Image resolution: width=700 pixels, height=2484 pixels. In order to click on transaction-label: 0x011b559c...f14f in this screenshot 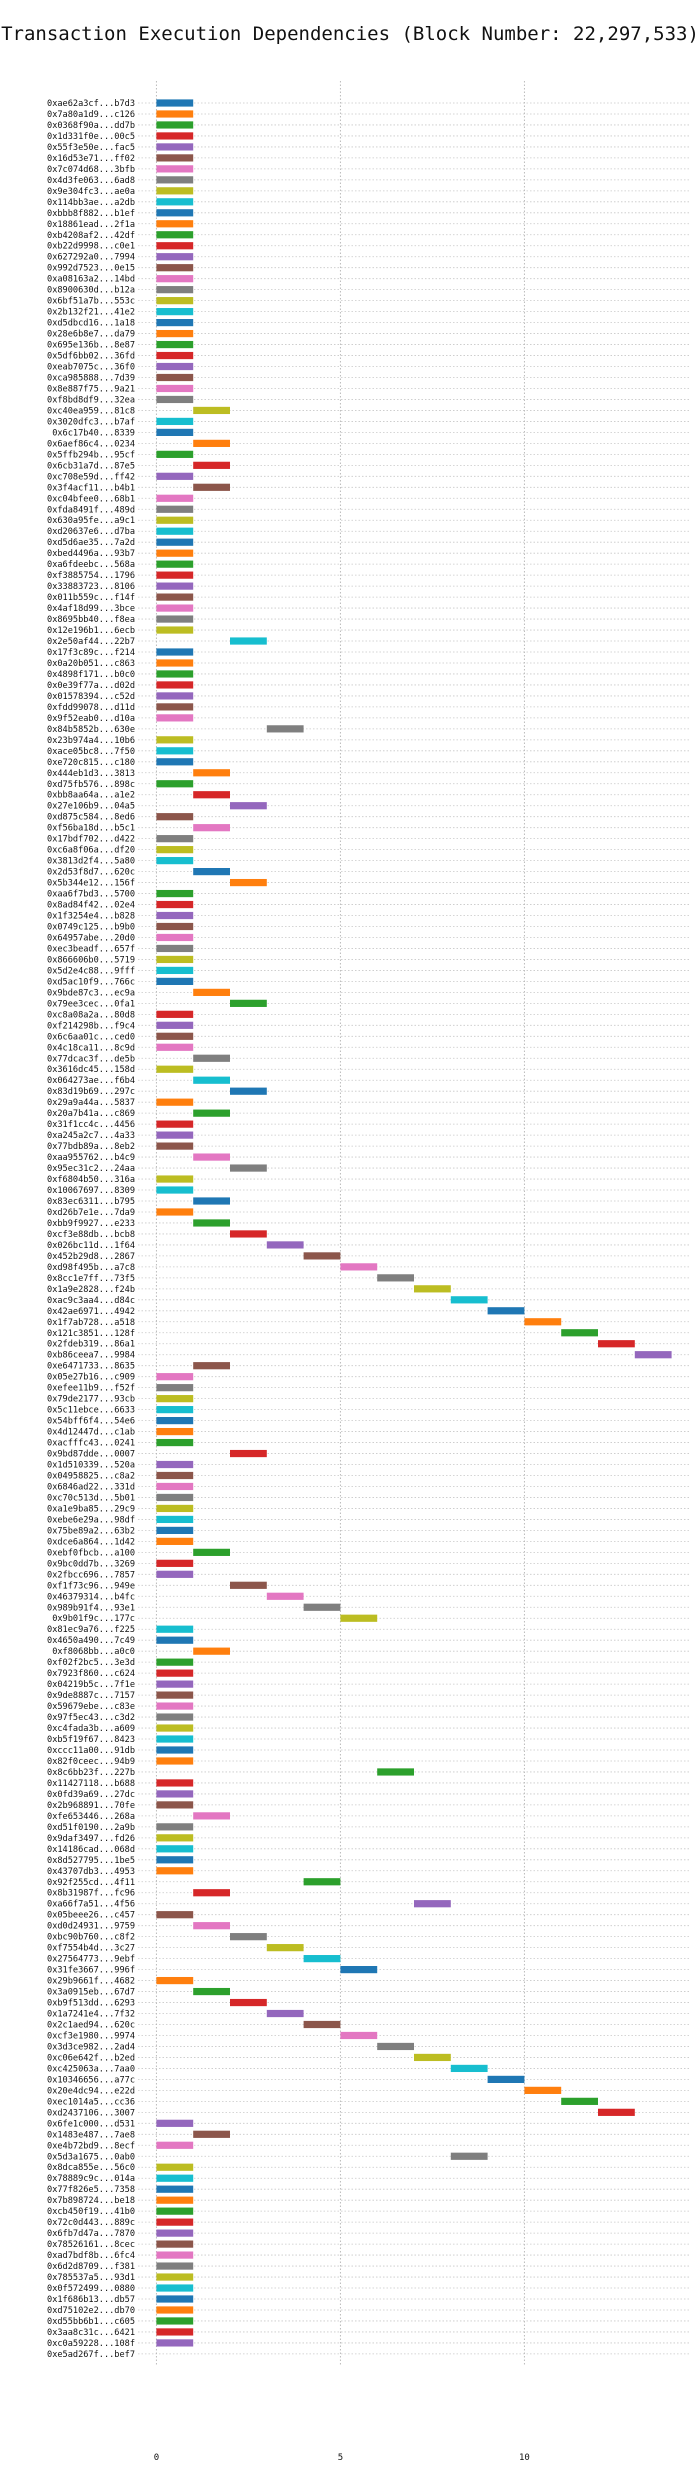, I will do `click(91, 598)`.